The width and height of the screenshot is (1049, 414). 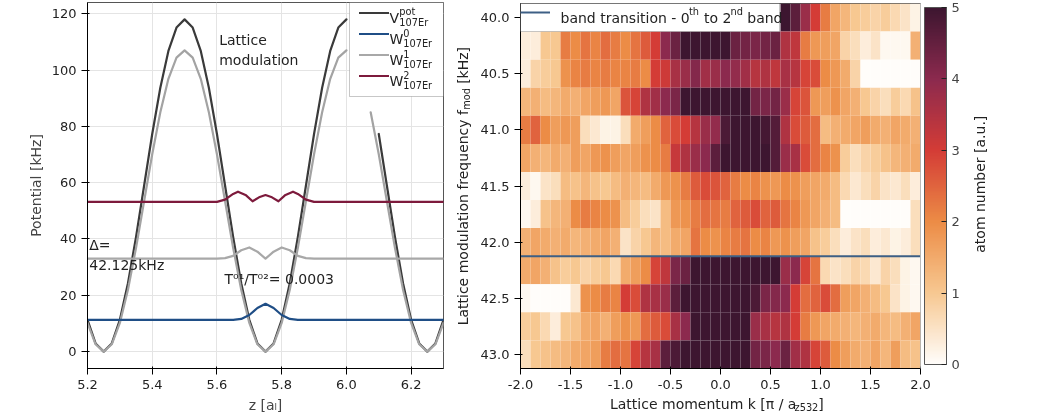 I want to click on x-axis-title: z [aₗ], so click(x=265, y=404).